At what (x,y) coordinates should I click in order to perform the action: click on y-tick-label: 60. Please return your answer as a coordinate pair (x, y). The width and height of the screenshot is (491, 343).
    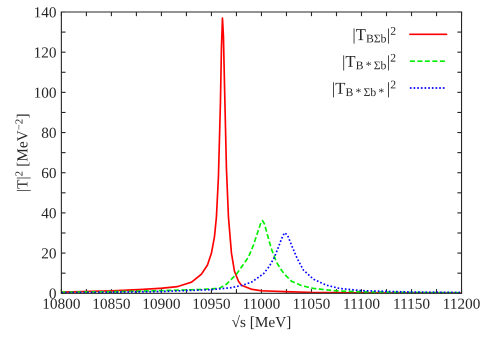
    Looking at the image, I should click on (49, 173).